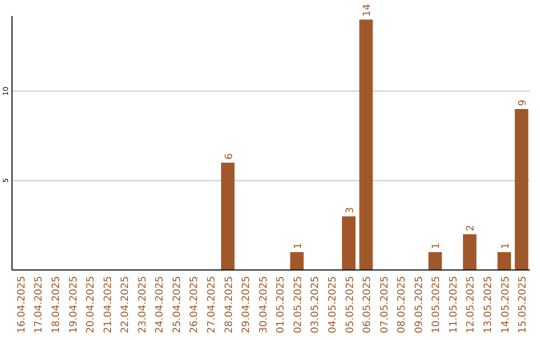 The image size is (540, 340). What do you see at coordinates (384, 305) in the screenshot?
I see `x-tick-label: 07.05.2025` at bounding box center [384, 305].